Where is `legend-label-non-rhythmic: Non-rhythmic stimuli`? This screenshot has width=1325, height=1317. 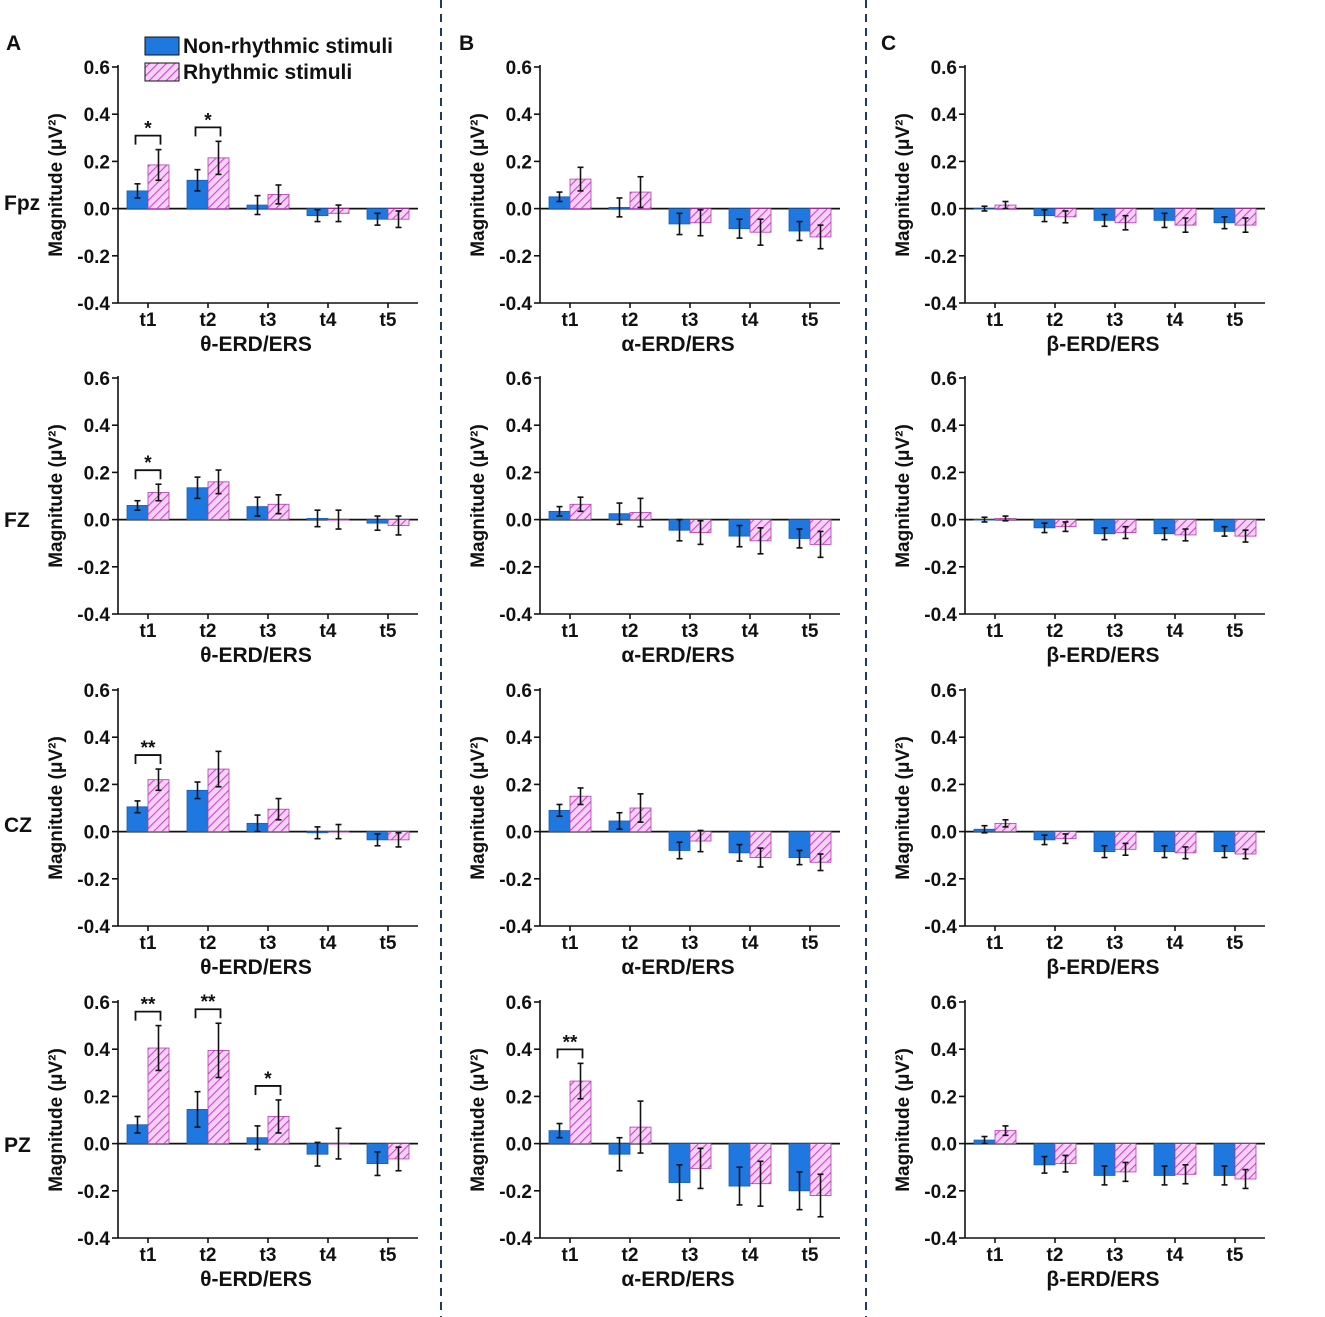
legend-label-non-rhythmic: Non-rhythmic stimuli is located at coordinates (288, 46).